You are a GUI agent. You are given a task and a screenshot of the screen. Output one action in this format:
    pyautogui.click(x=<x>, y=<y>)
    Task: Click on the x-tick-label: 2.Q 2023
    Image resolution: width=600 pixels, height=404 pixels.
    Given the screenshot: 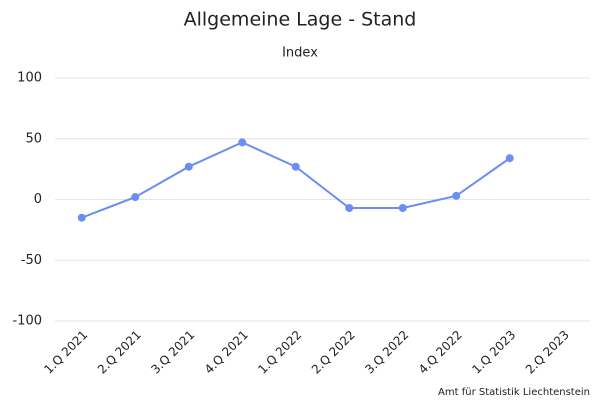 What is the action you would take?
    pyautogui.click(x=547, y=352)
    